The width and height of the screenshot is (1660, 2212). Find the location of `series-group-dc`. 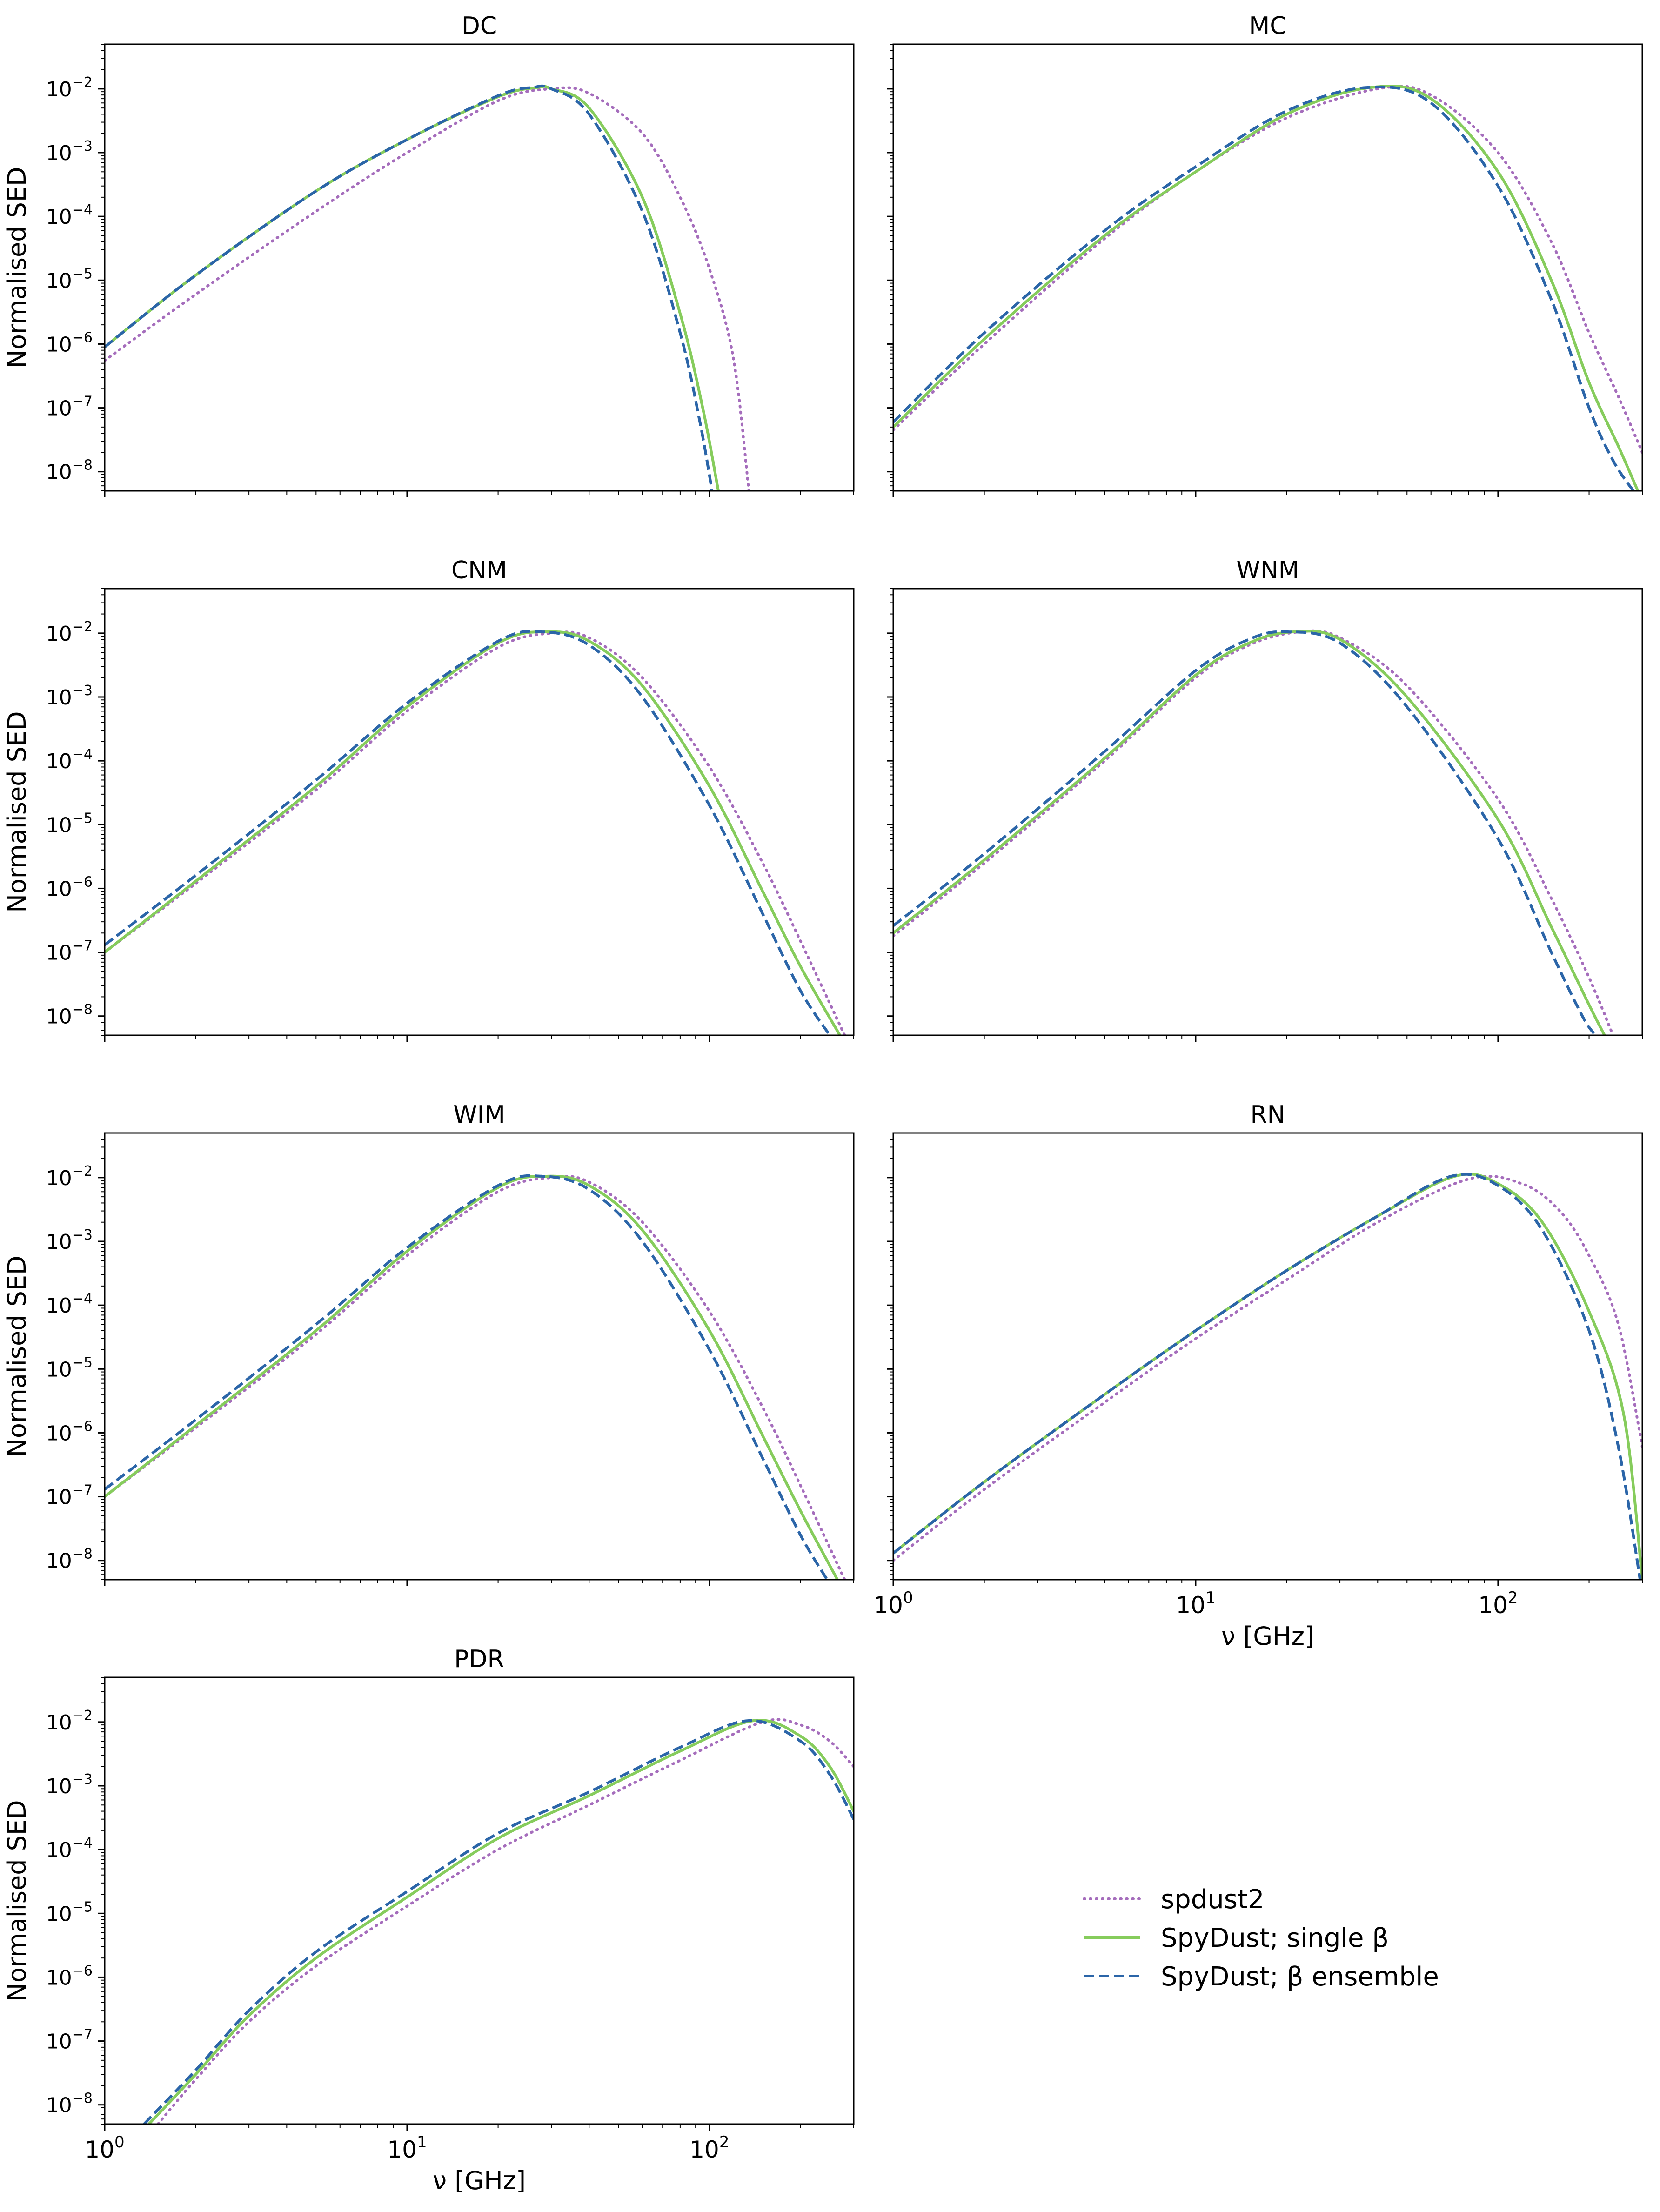

series-group-dc is located at coordinates (428, 287).